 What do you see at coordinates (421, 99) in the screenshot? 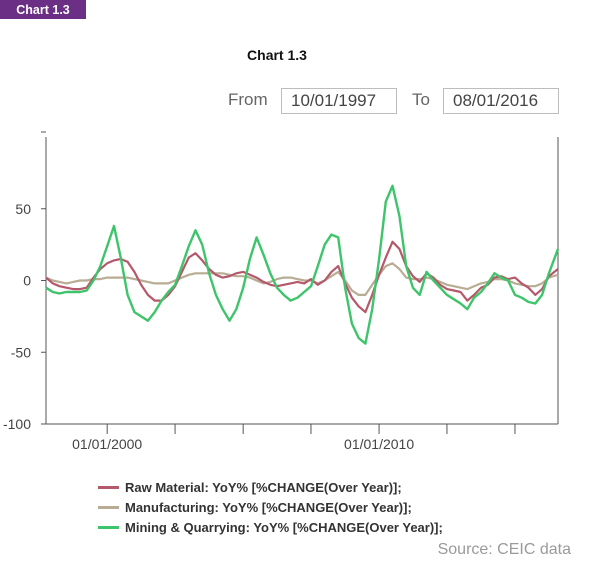
I see `to-label: To` at bounding box center [421, 99].